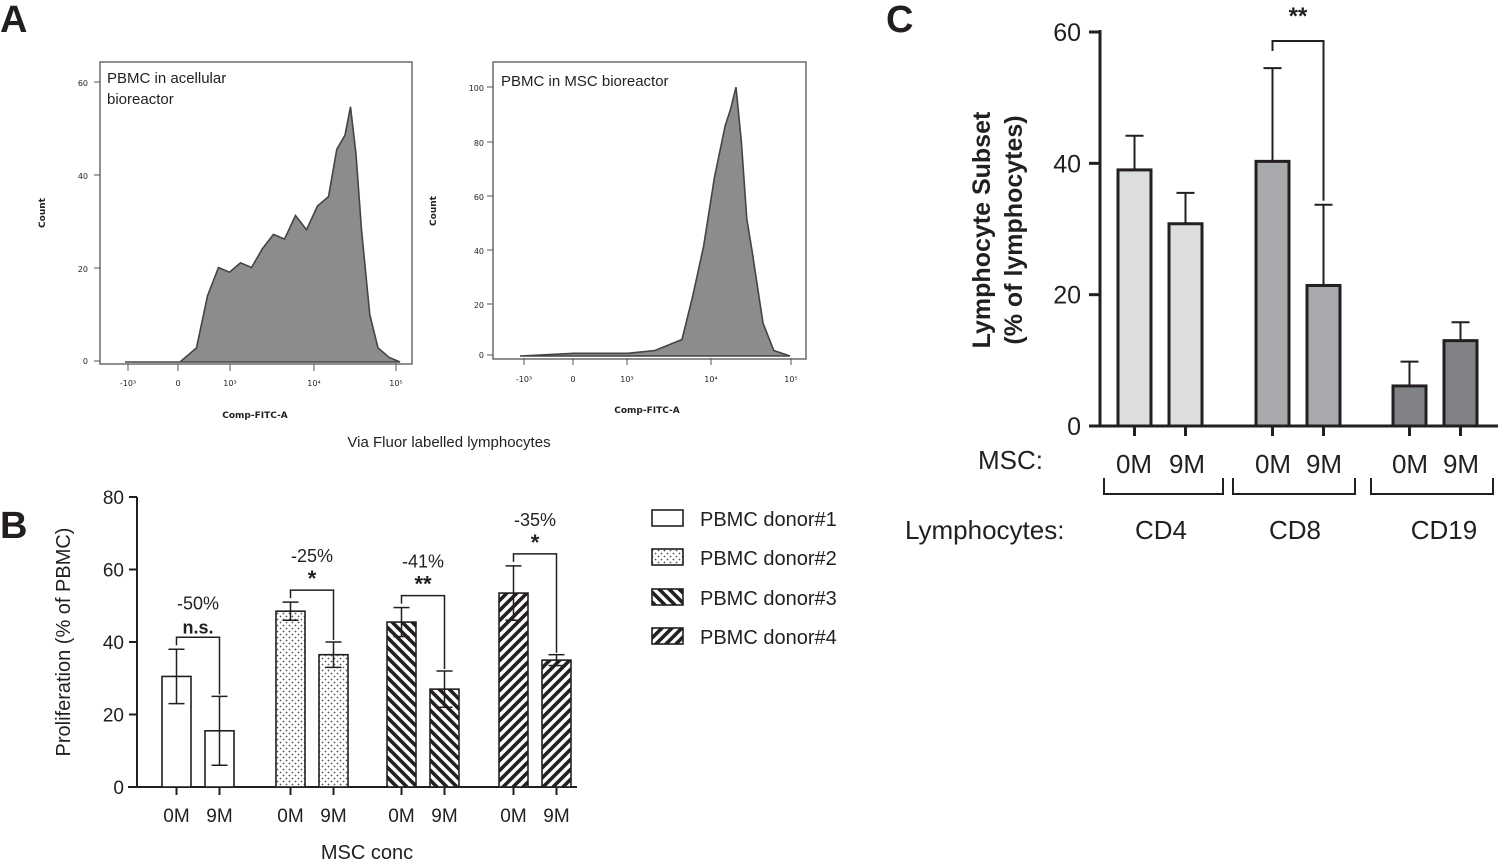 This screenshot has width=1500, height=861. Describe the element at coordinates (1161, 530) in the screenshot. I see `group-label: CD4` at that location.